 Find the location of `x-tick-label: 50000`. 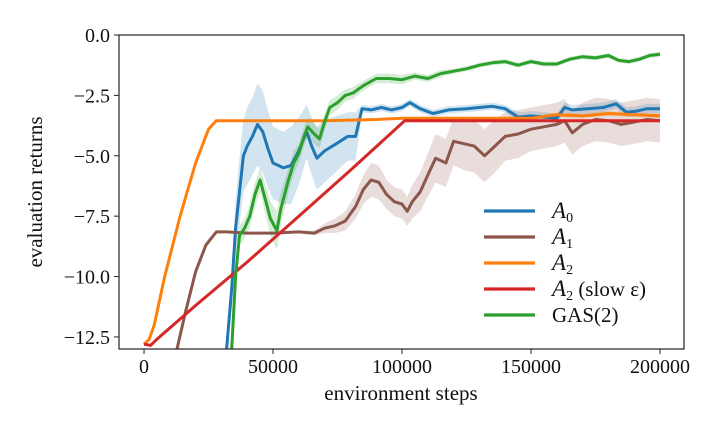

x-tick-label: 50000 is located at coordinates (273, 367).